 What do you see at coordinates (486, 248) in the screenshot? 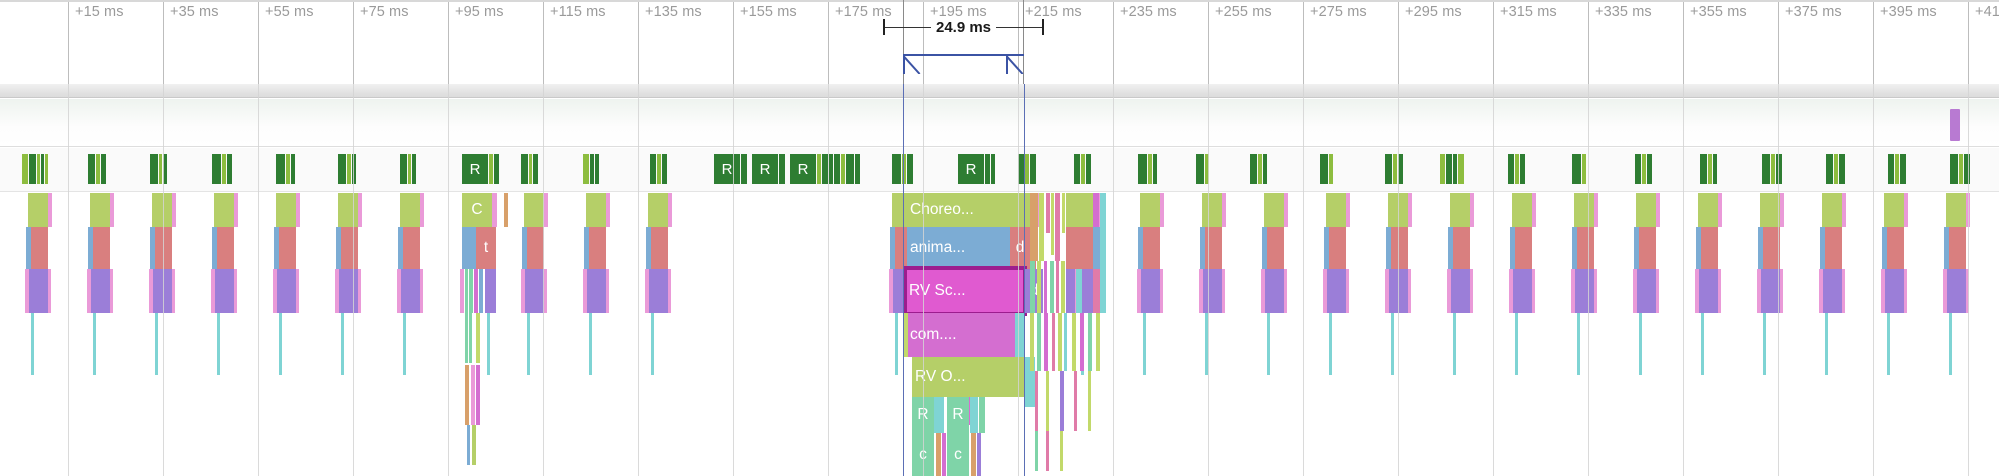
I see `flame-block-traversal: t` at bounding box center [486, 248].